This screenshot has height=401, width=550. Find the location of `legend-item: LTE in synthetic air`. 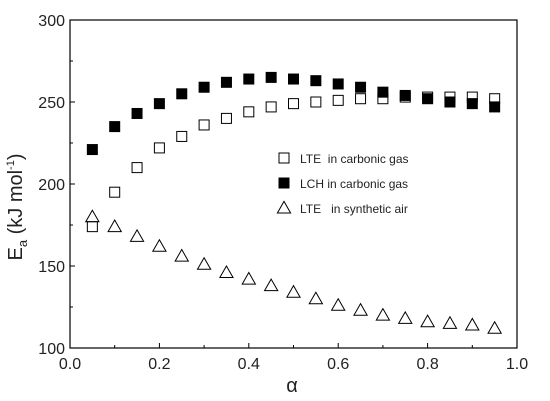

legend-item: LTE in synthetic air is located at coordinates (342, 208).